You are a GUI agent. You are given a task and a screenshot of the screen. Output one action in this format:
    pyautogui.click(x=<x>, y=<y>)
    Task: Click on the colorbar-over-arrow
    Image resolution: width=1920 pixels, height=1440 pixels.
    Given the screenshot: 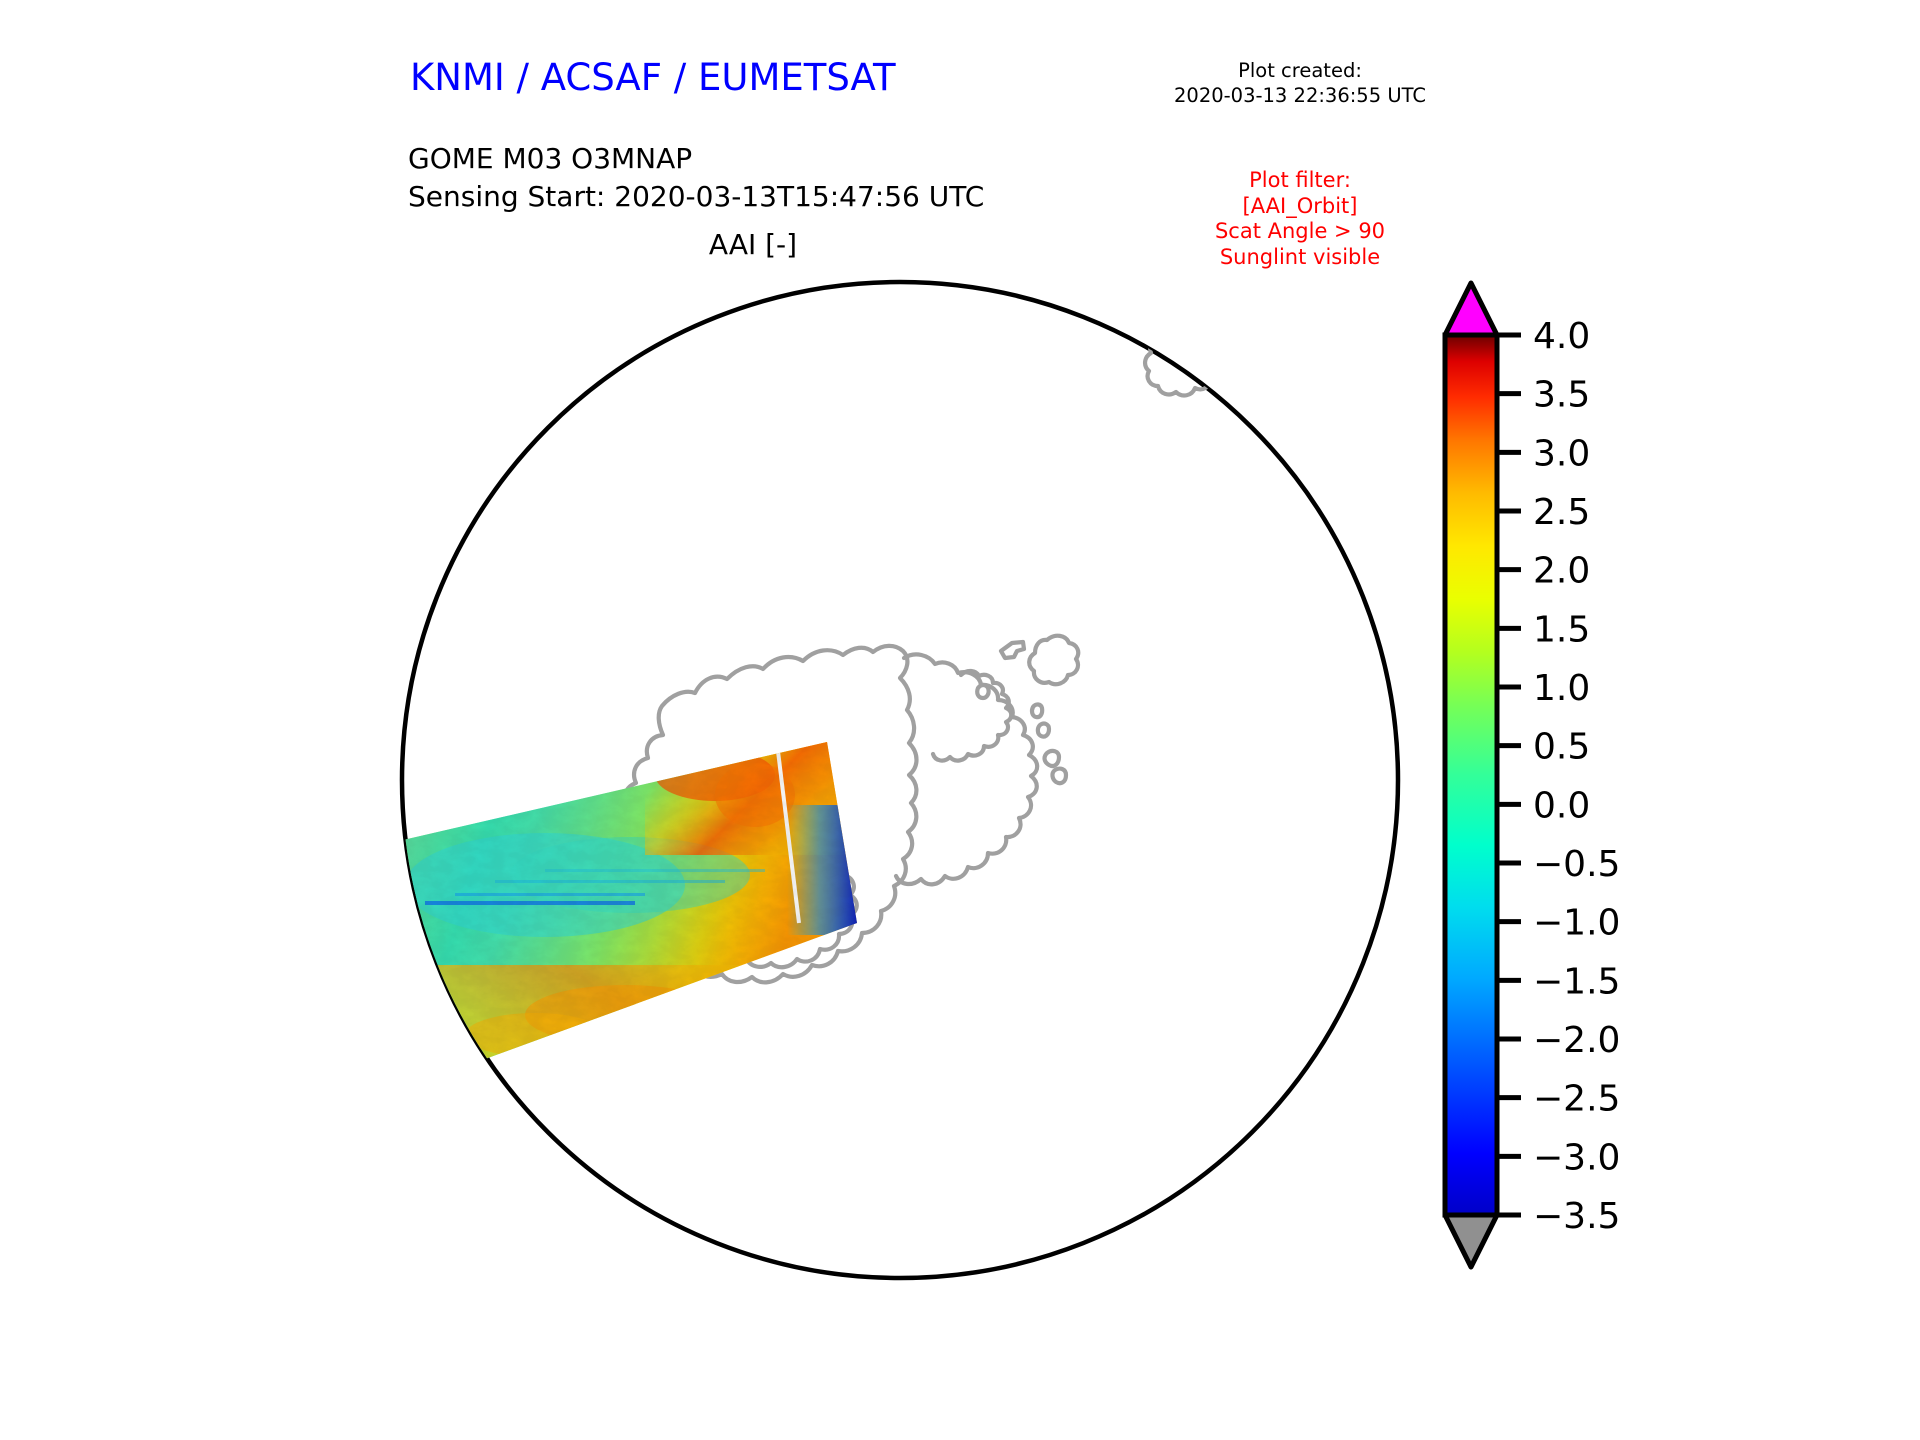 What is the action you would take?
    pyautogui.click(x=1471, y=309)
    